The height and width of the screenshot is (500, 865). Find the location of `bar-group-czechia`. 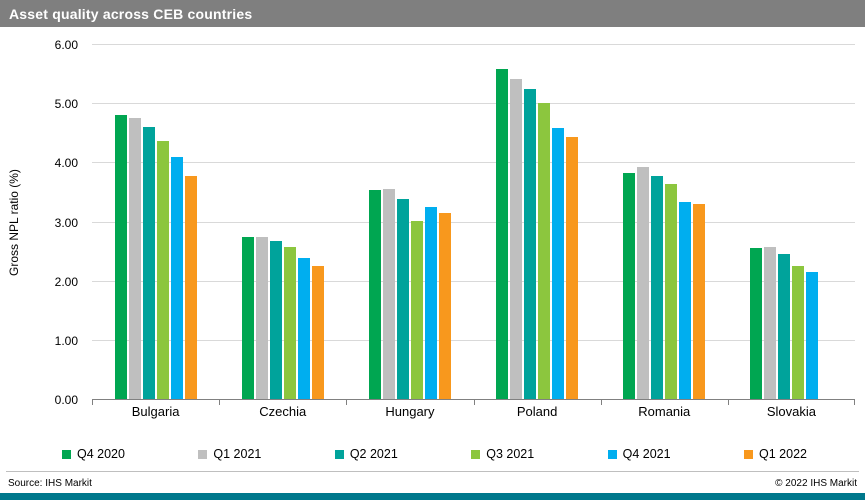

bar-group-czechia is located at coordinates (282, 222).